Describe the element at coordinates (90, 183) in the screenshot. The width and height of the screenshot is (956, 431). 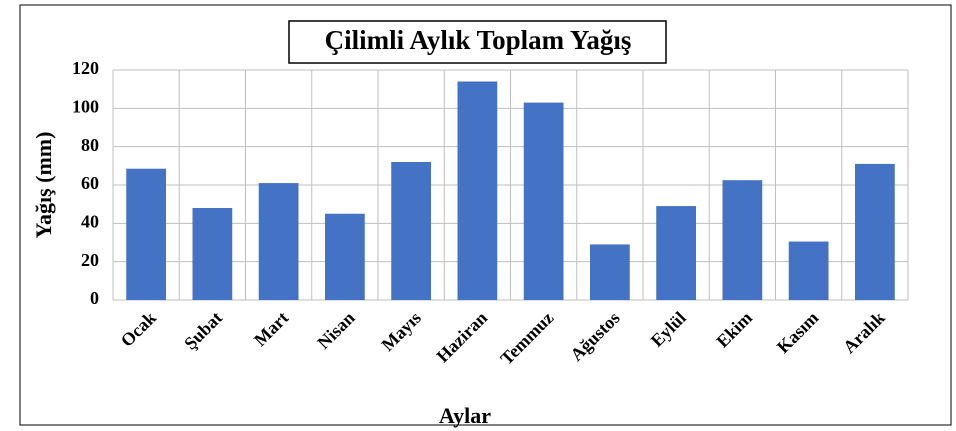
I see `y-tick-label: 60` at that location.